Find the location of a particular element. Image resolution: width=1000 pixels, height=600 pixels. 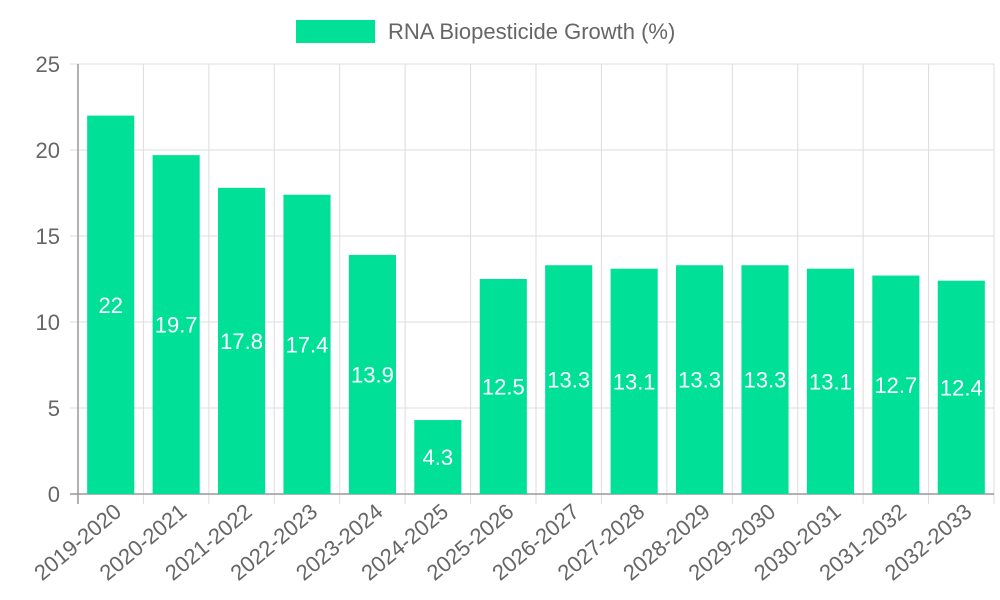

legend: RNA Biopesticide Growth (%) is located at coordinates (485, 31).